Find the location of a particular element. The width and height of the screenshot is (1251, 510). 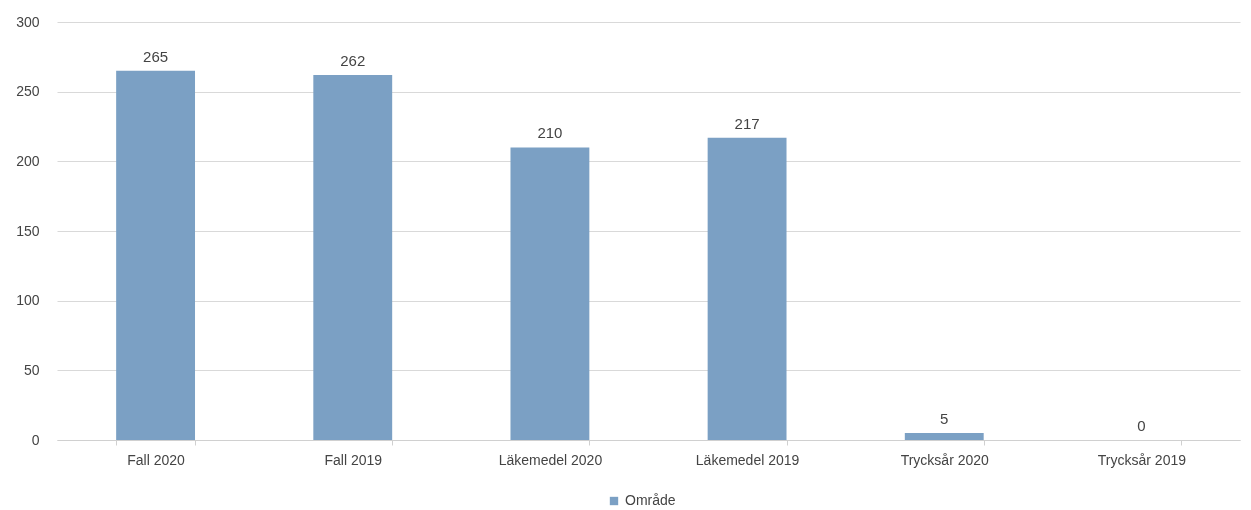

x-tick-label: Trycksår 2019 is located at coordinates (1142, 459).